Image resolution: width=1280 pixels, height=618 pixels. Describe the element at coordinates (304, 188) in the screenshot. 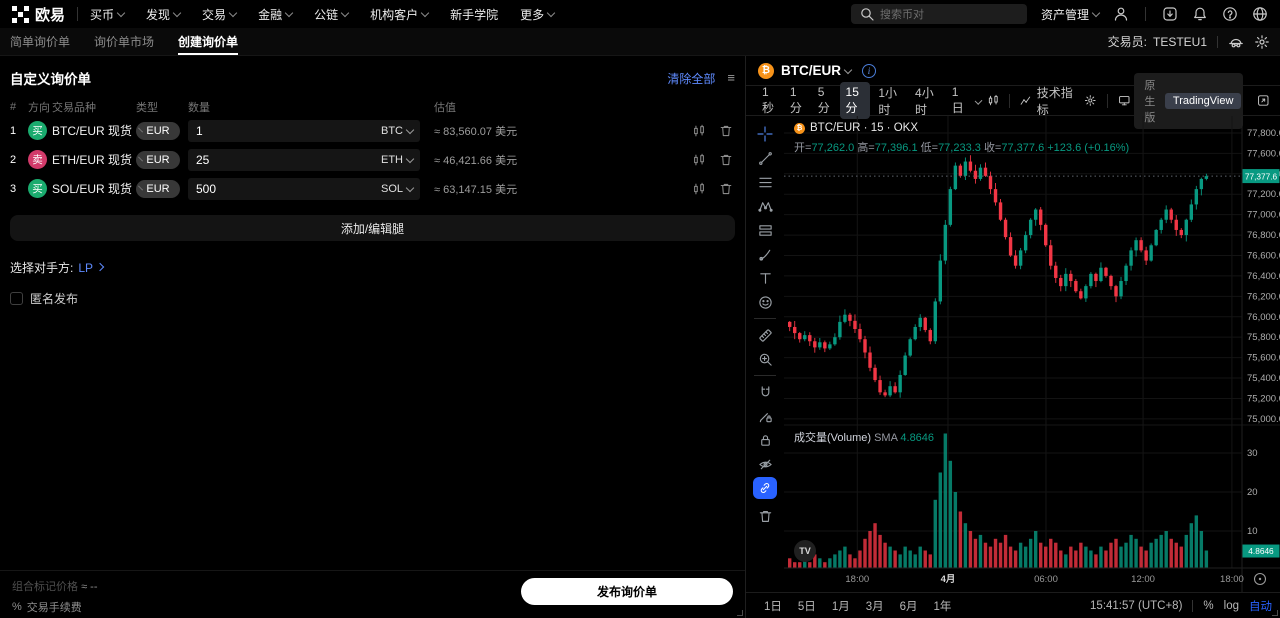

I see `quantity-input: 500 SOL` at that location.